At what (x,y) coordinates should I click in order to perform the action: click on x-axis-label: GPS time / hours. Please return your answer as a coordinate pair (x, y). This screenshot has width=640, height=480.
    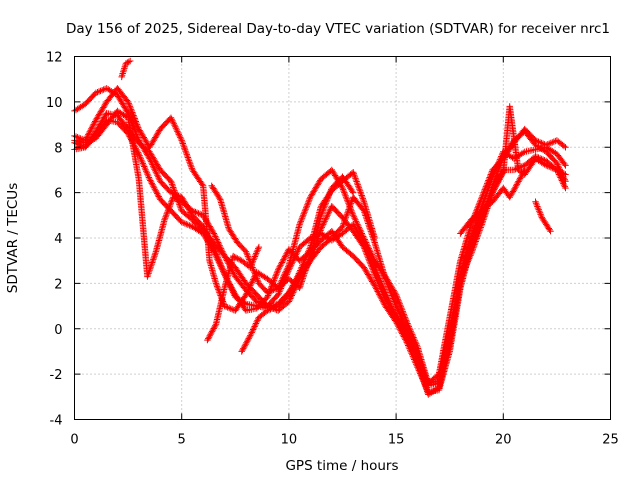
    Looking at the image, I should click on (341, 466).